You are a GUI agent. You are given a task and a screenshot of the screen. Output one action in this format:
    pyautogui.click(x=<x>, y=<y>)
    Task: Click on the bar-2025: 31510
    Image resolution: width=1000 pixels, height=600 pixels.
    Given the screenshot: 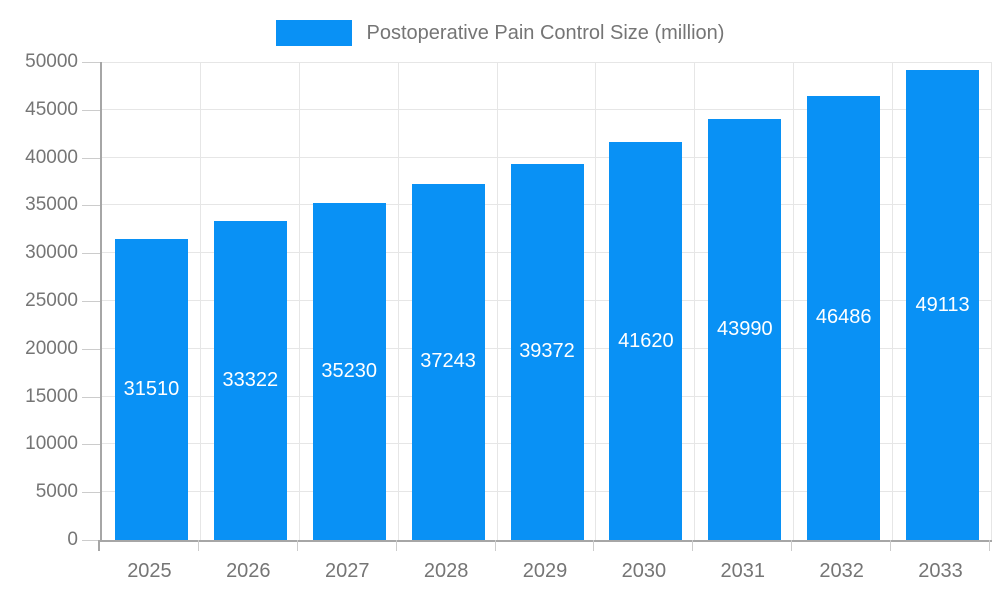 What is the action you would take?
    pyautogui.click(x=151, y=389)
    